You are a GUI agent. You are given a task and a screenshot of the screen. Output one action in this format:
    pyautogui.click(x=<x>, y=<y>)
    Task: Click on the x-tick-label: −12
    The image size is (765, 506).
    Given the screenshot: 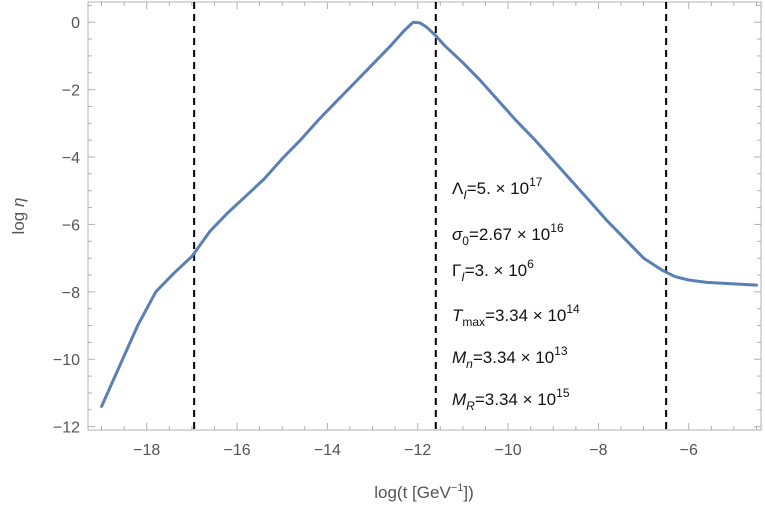 What is the action you would take?
    pyautogui.click(x=417, y=450)
    